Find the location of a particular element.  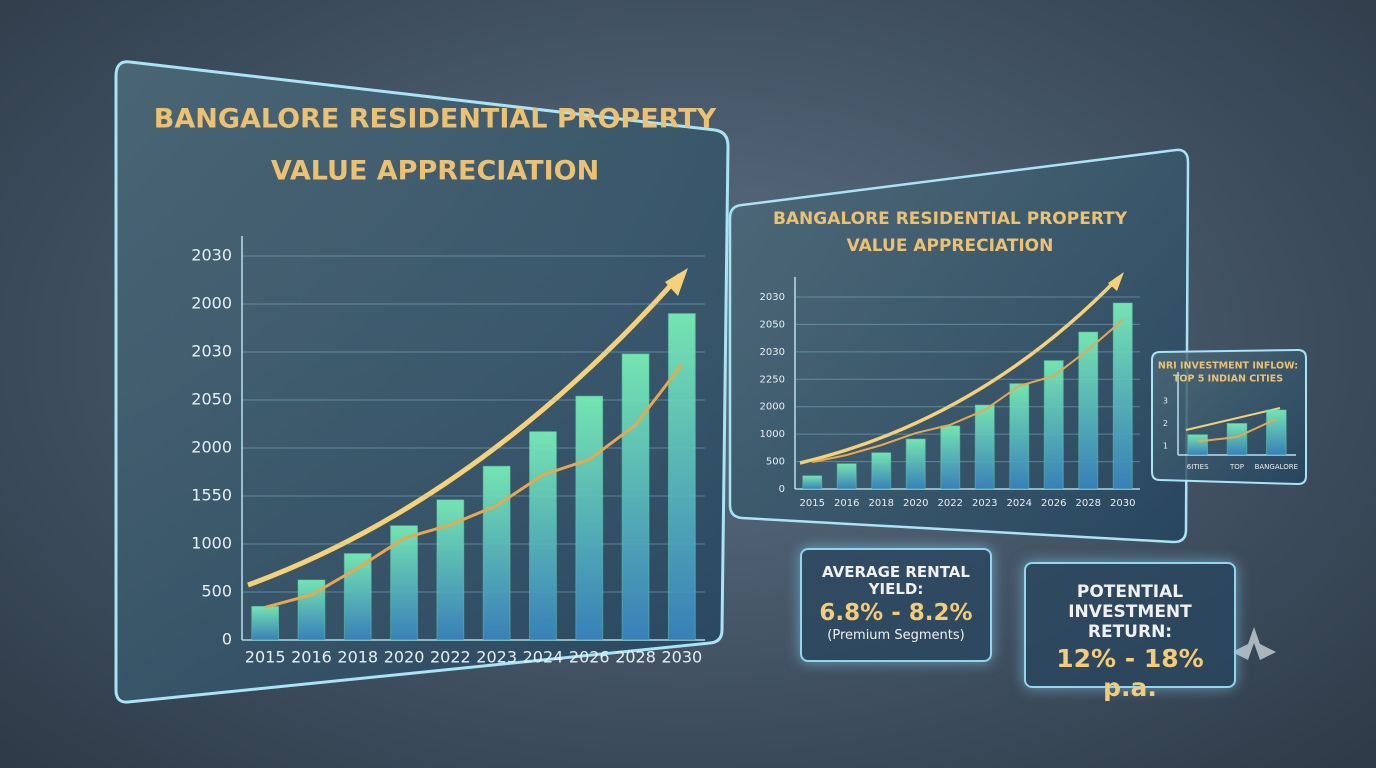

y-tick-label: 3 is located at coordinates (1165, 401).